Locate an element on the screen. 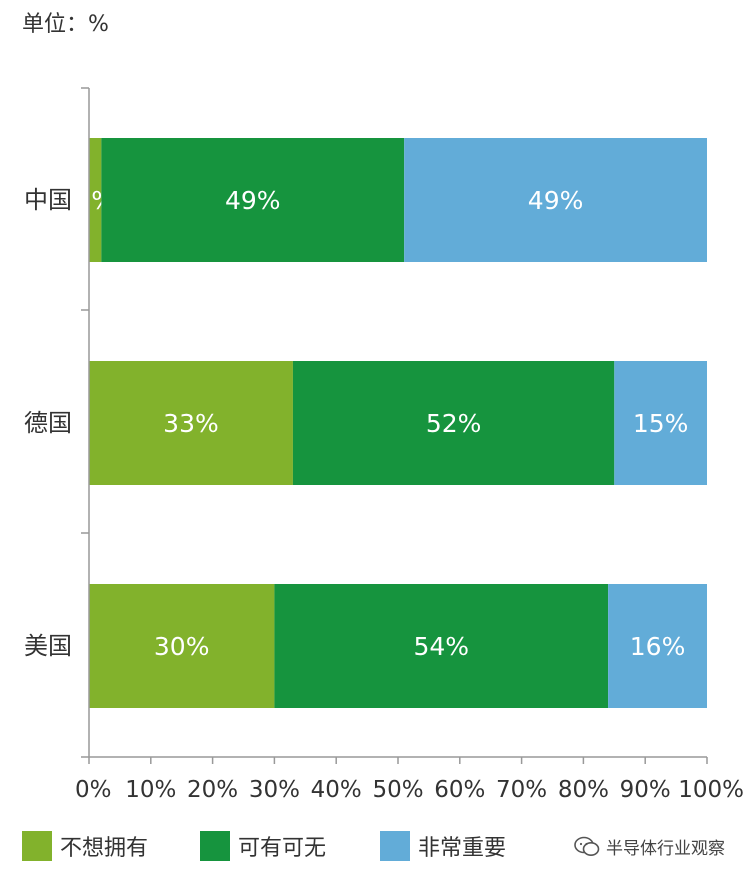 The width and height of the screenshot is (747, 869). x-tick-label-9: 90% is located at coordinates (645, 790).